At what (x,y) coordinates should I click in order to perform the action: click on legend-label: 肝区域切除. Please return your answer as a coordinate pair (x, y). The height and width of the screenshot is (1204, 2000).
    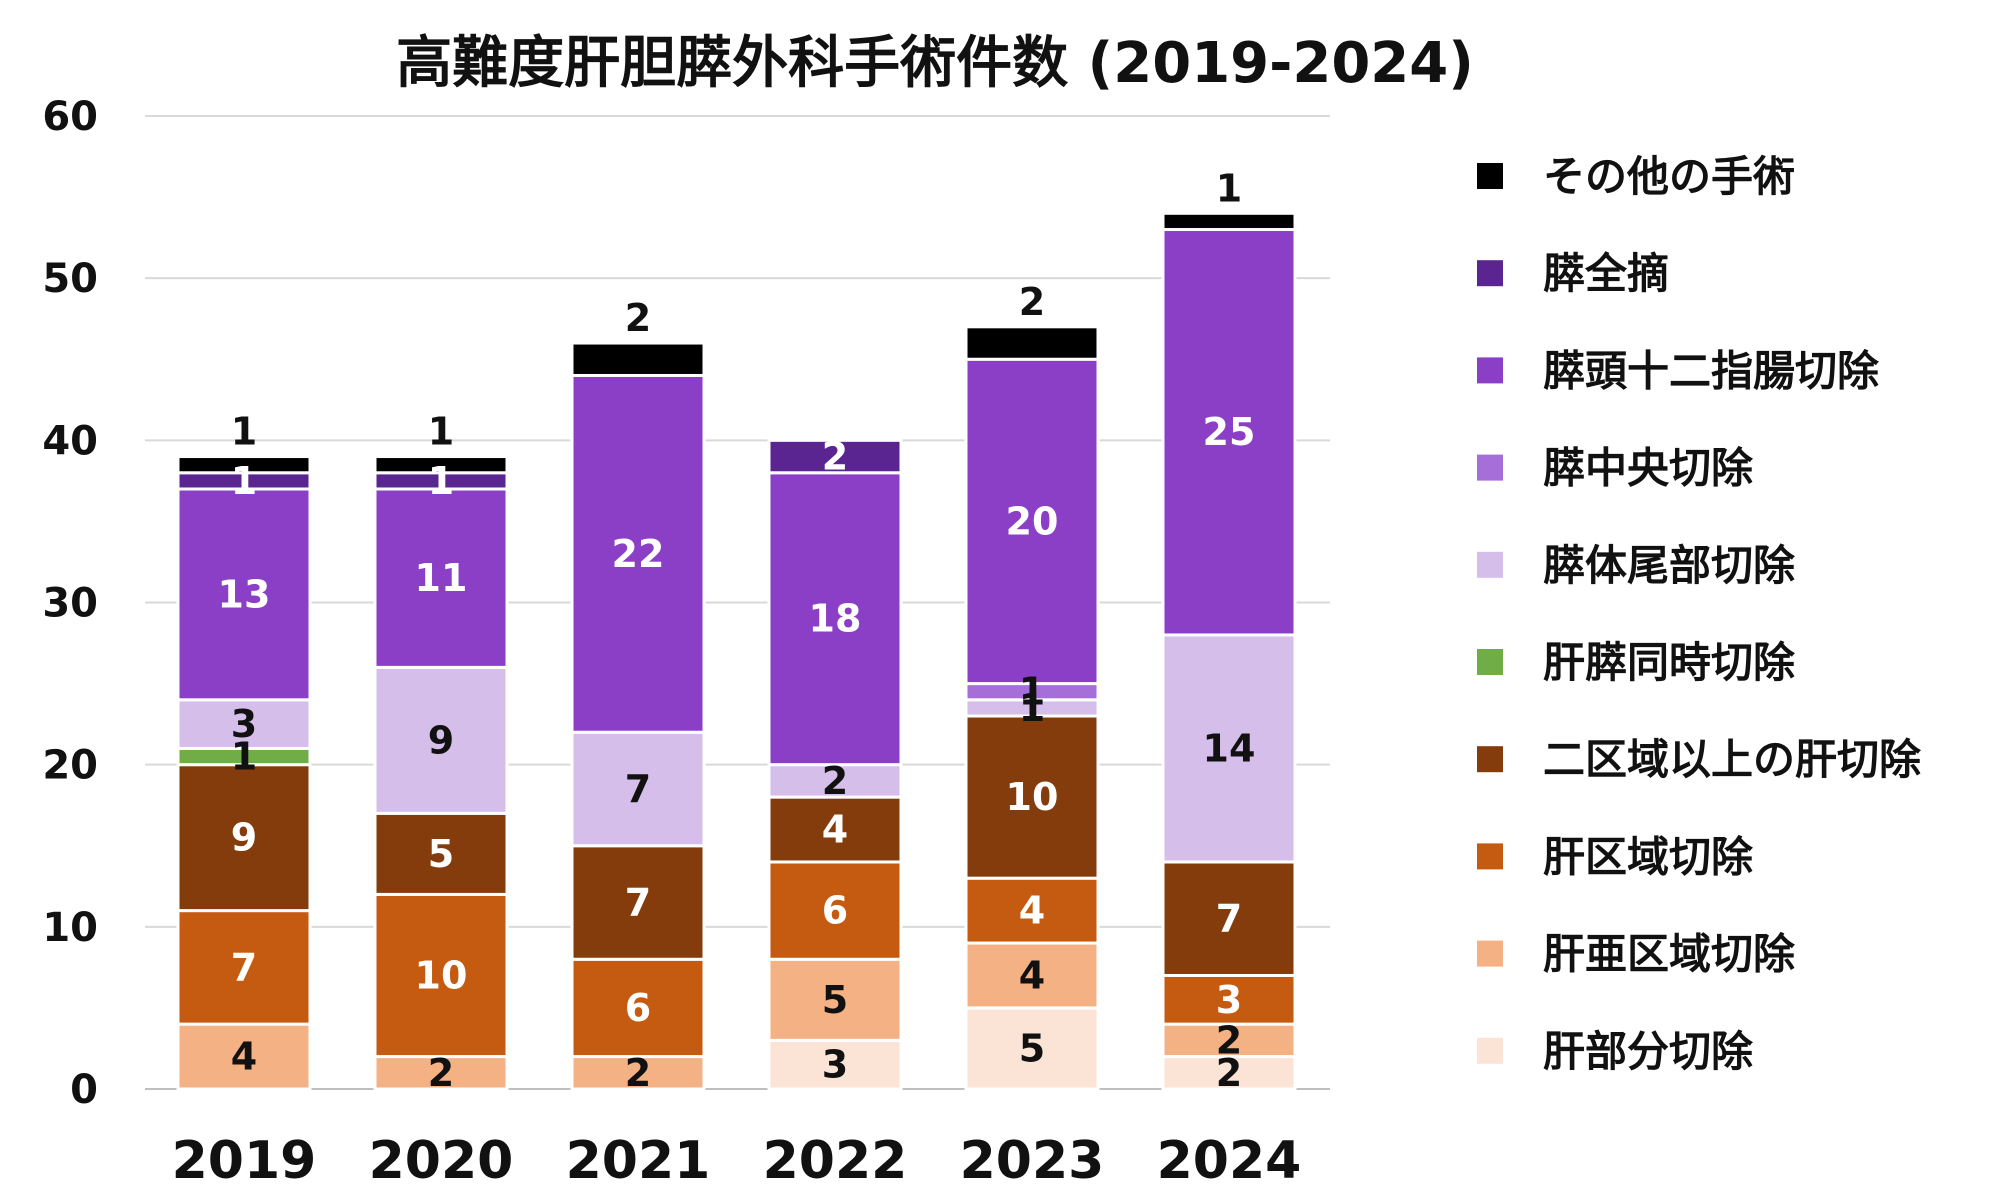
    Looking at the image, I should click on (1648, 856).